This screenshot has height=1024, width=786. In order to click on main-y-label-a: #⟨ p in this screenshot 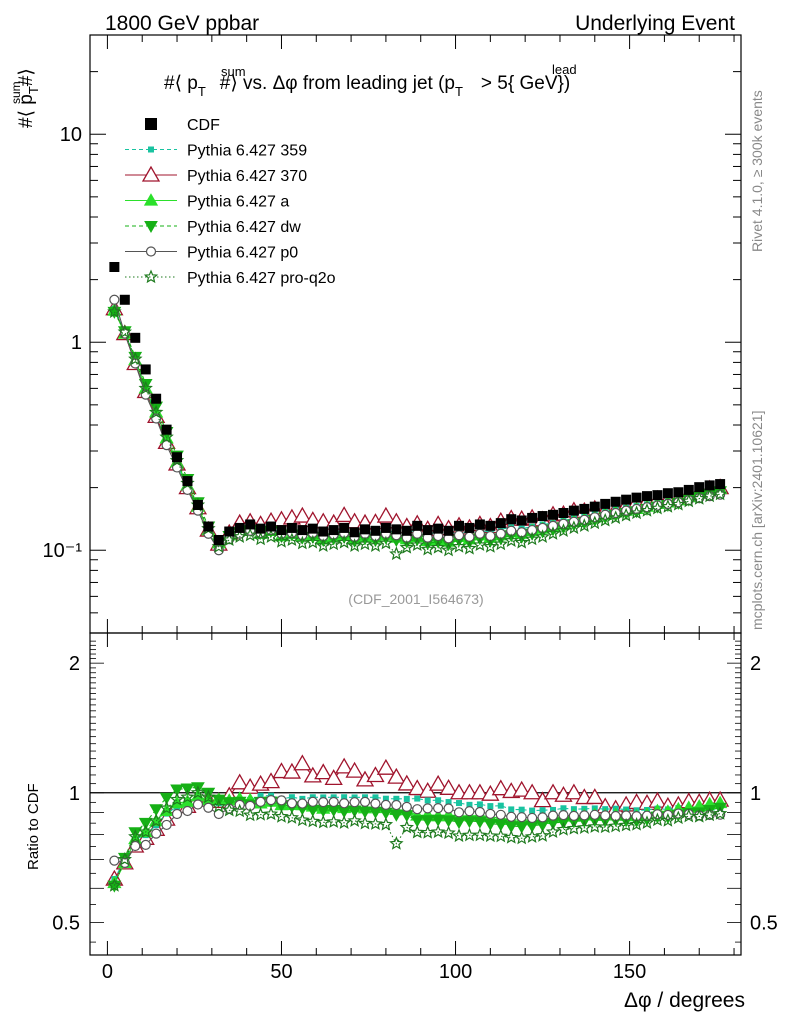, I will do `click(26, 111)`.